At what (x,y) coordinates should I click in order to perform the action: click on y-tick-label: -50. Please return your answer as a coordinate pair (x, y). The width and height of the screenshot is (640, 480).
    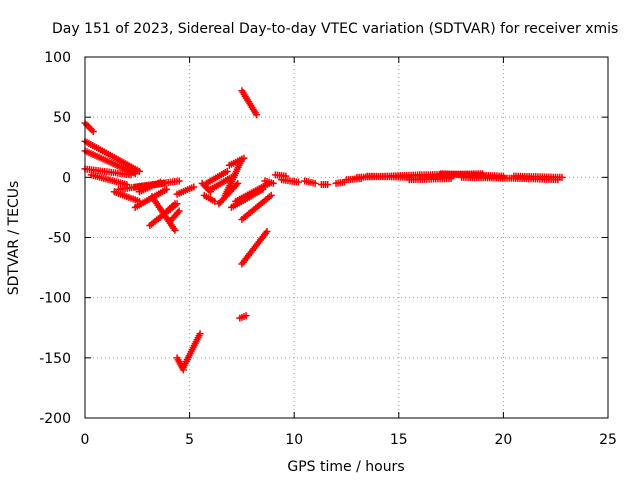
    Looking at the image, I should click on (59, 239).